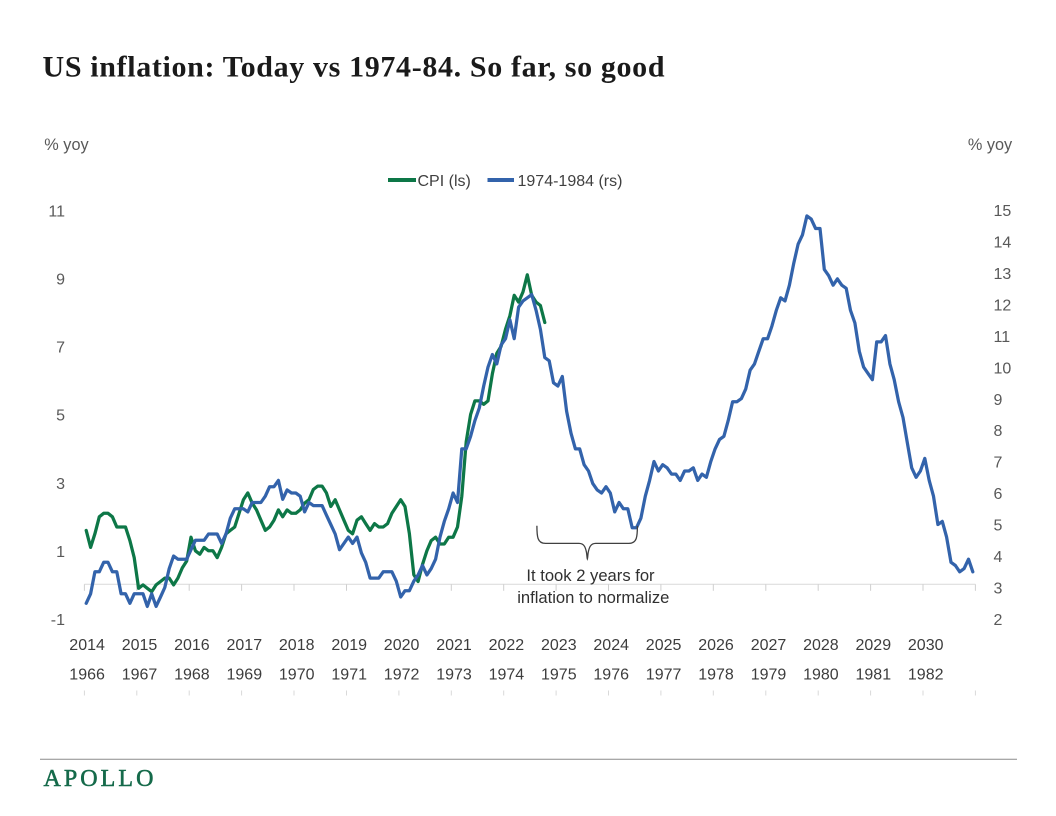 This screenshot has height=816, width=1056. What do you see at coordinates (769, 645) in the screenshot?
I see `svg-text: 2027` at bounding box center [769, 645].